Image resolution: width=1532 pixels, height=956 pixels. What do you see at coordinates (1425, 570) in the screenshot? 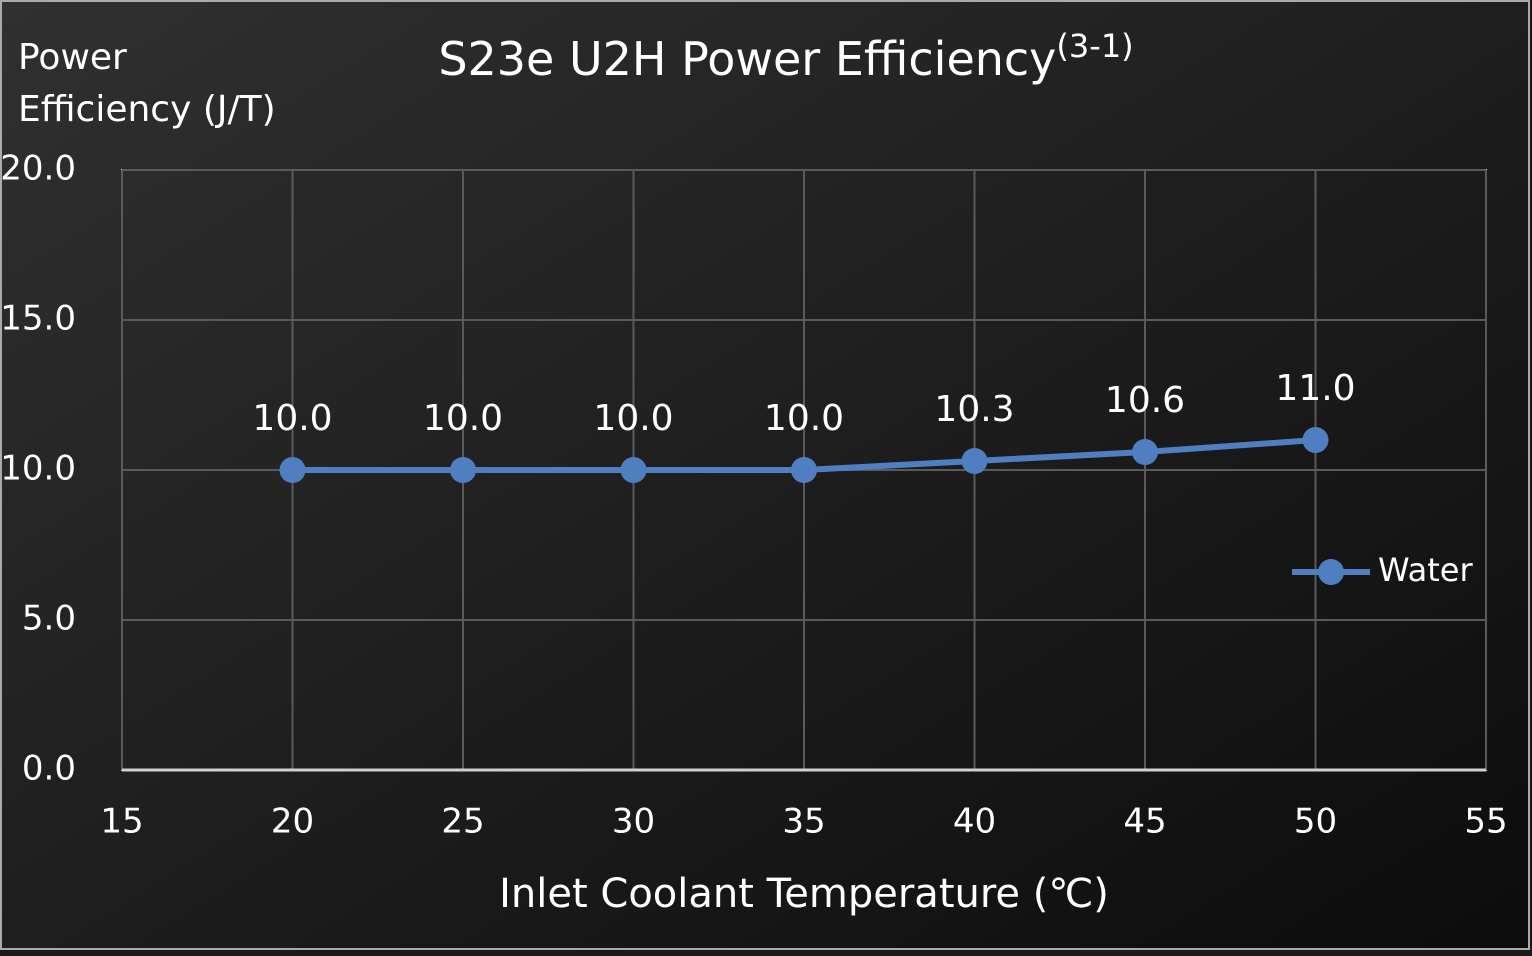
I see `legend-label: Water` at bounding box center [1425, 570].